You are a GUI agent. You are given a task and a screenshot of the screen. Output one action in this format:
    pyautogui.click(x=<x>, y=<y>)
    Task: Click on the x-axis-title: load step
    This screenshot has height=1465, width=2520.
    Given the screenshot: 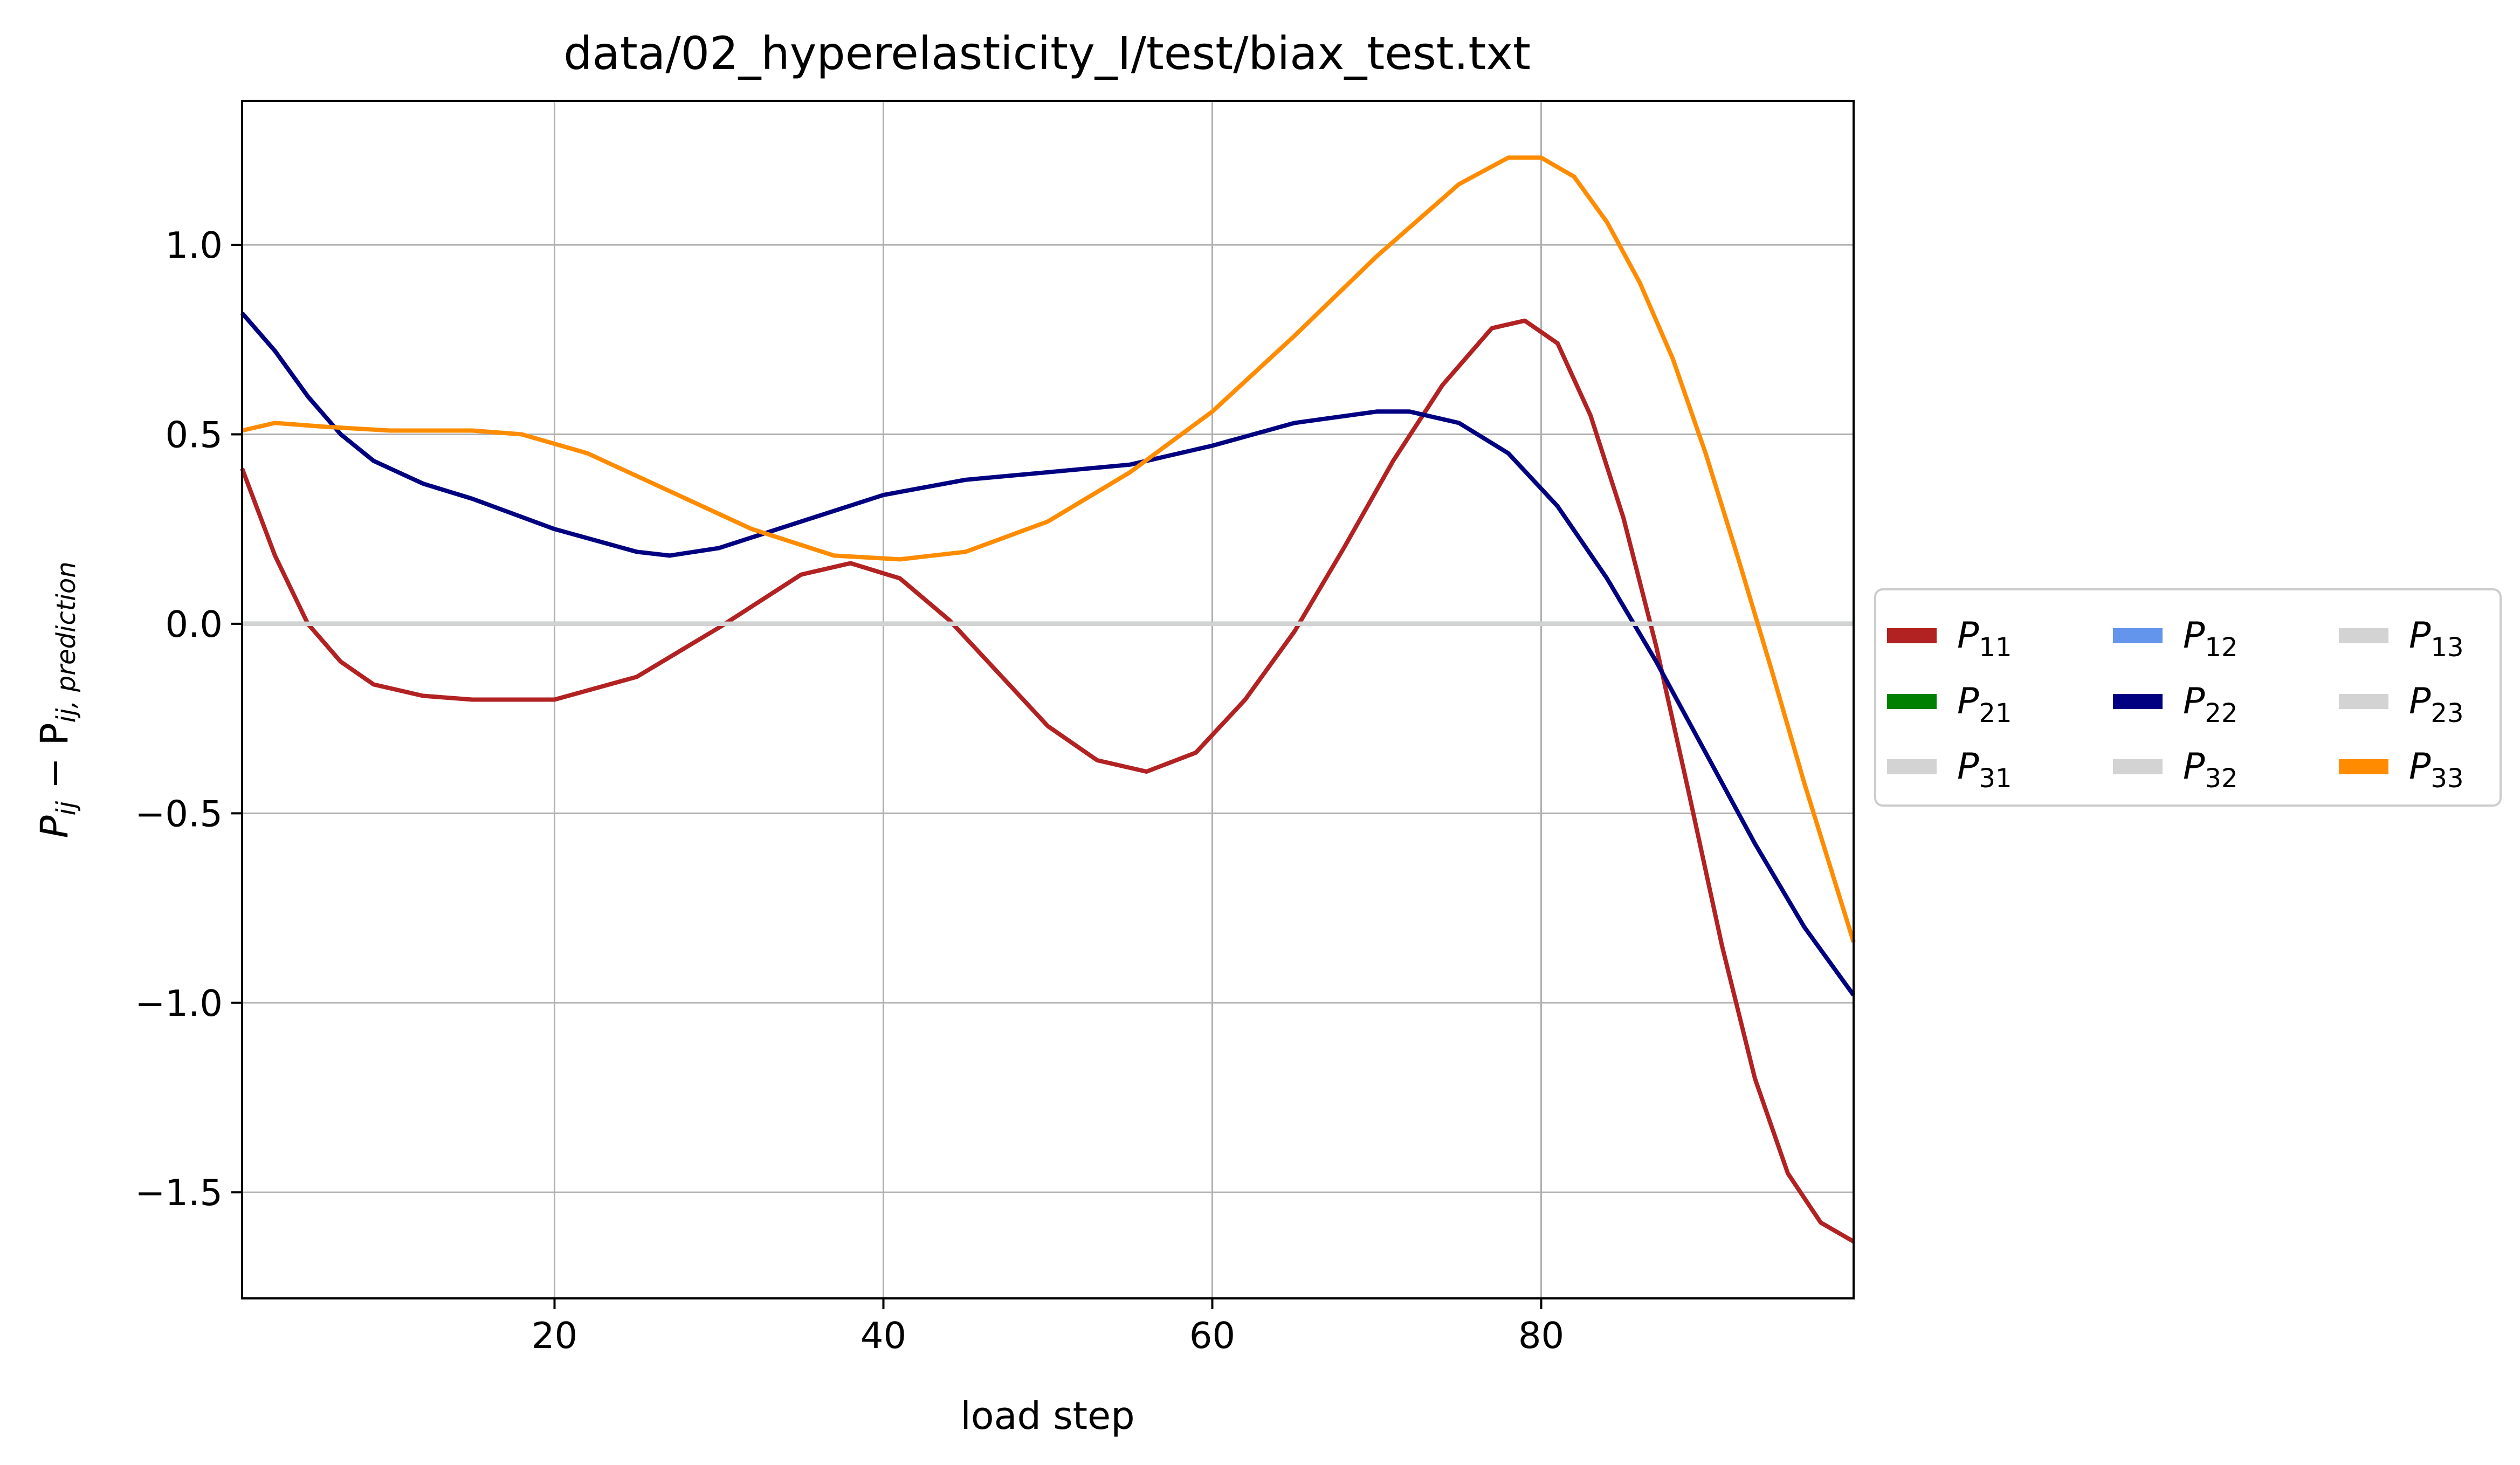 What is the action you would take?
    pyautogui.click(x=1047, y=1416)
    